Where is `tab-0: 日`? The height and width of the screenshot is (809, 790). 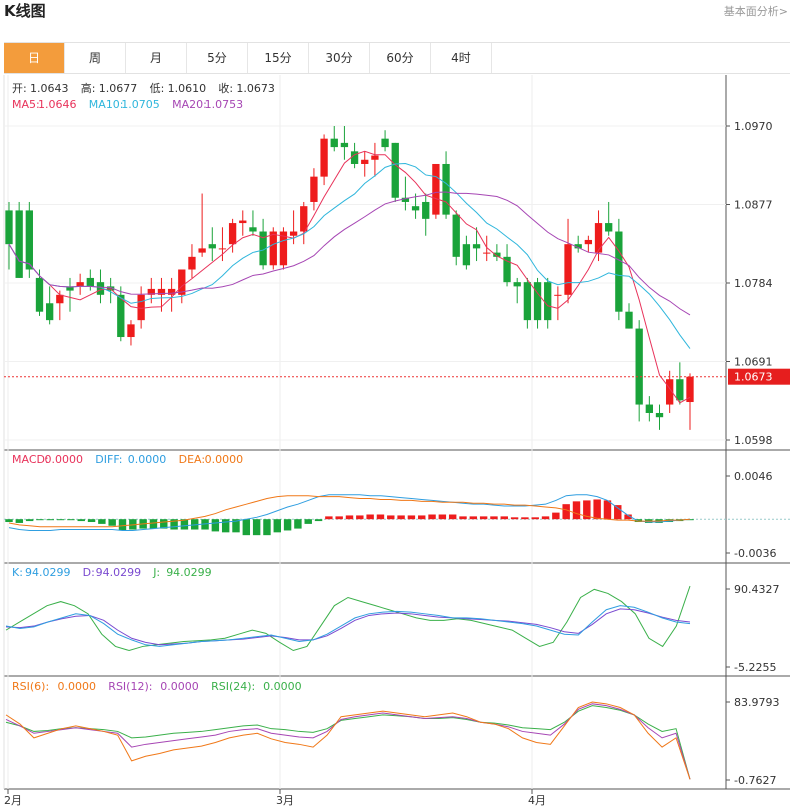 tab-0: 日 is located at coordinates (34, 58).